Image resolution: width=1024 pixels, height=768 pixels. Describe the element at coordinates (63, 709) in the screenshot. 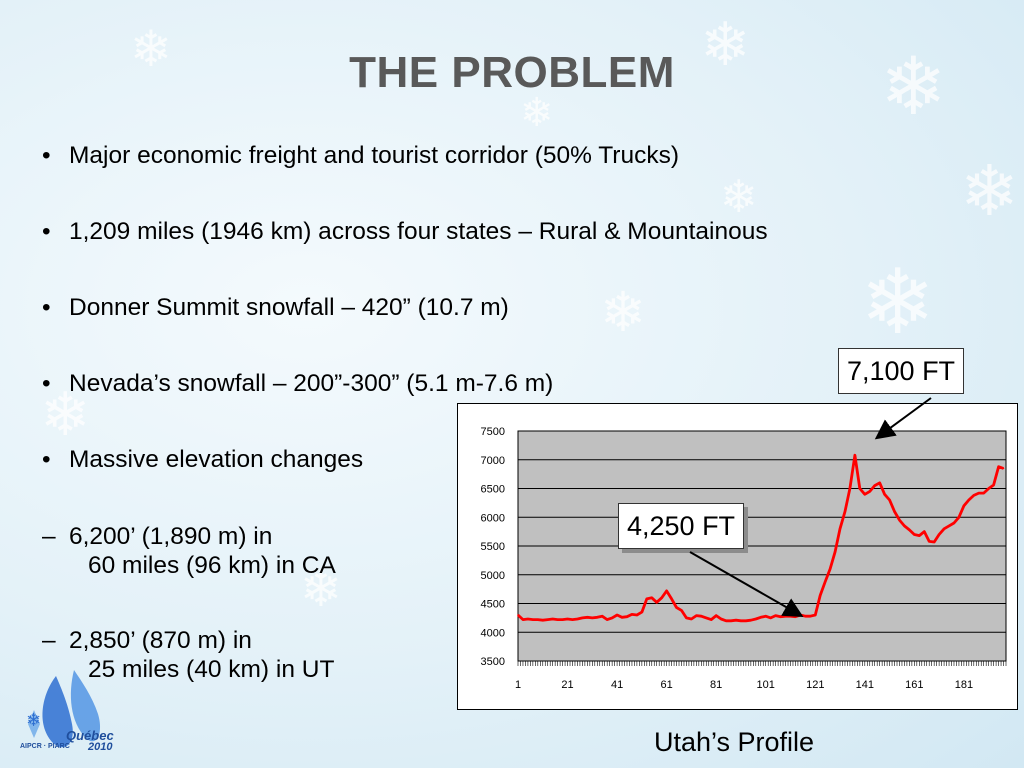

I see `quebec-2010-logo: ❄` at that location.